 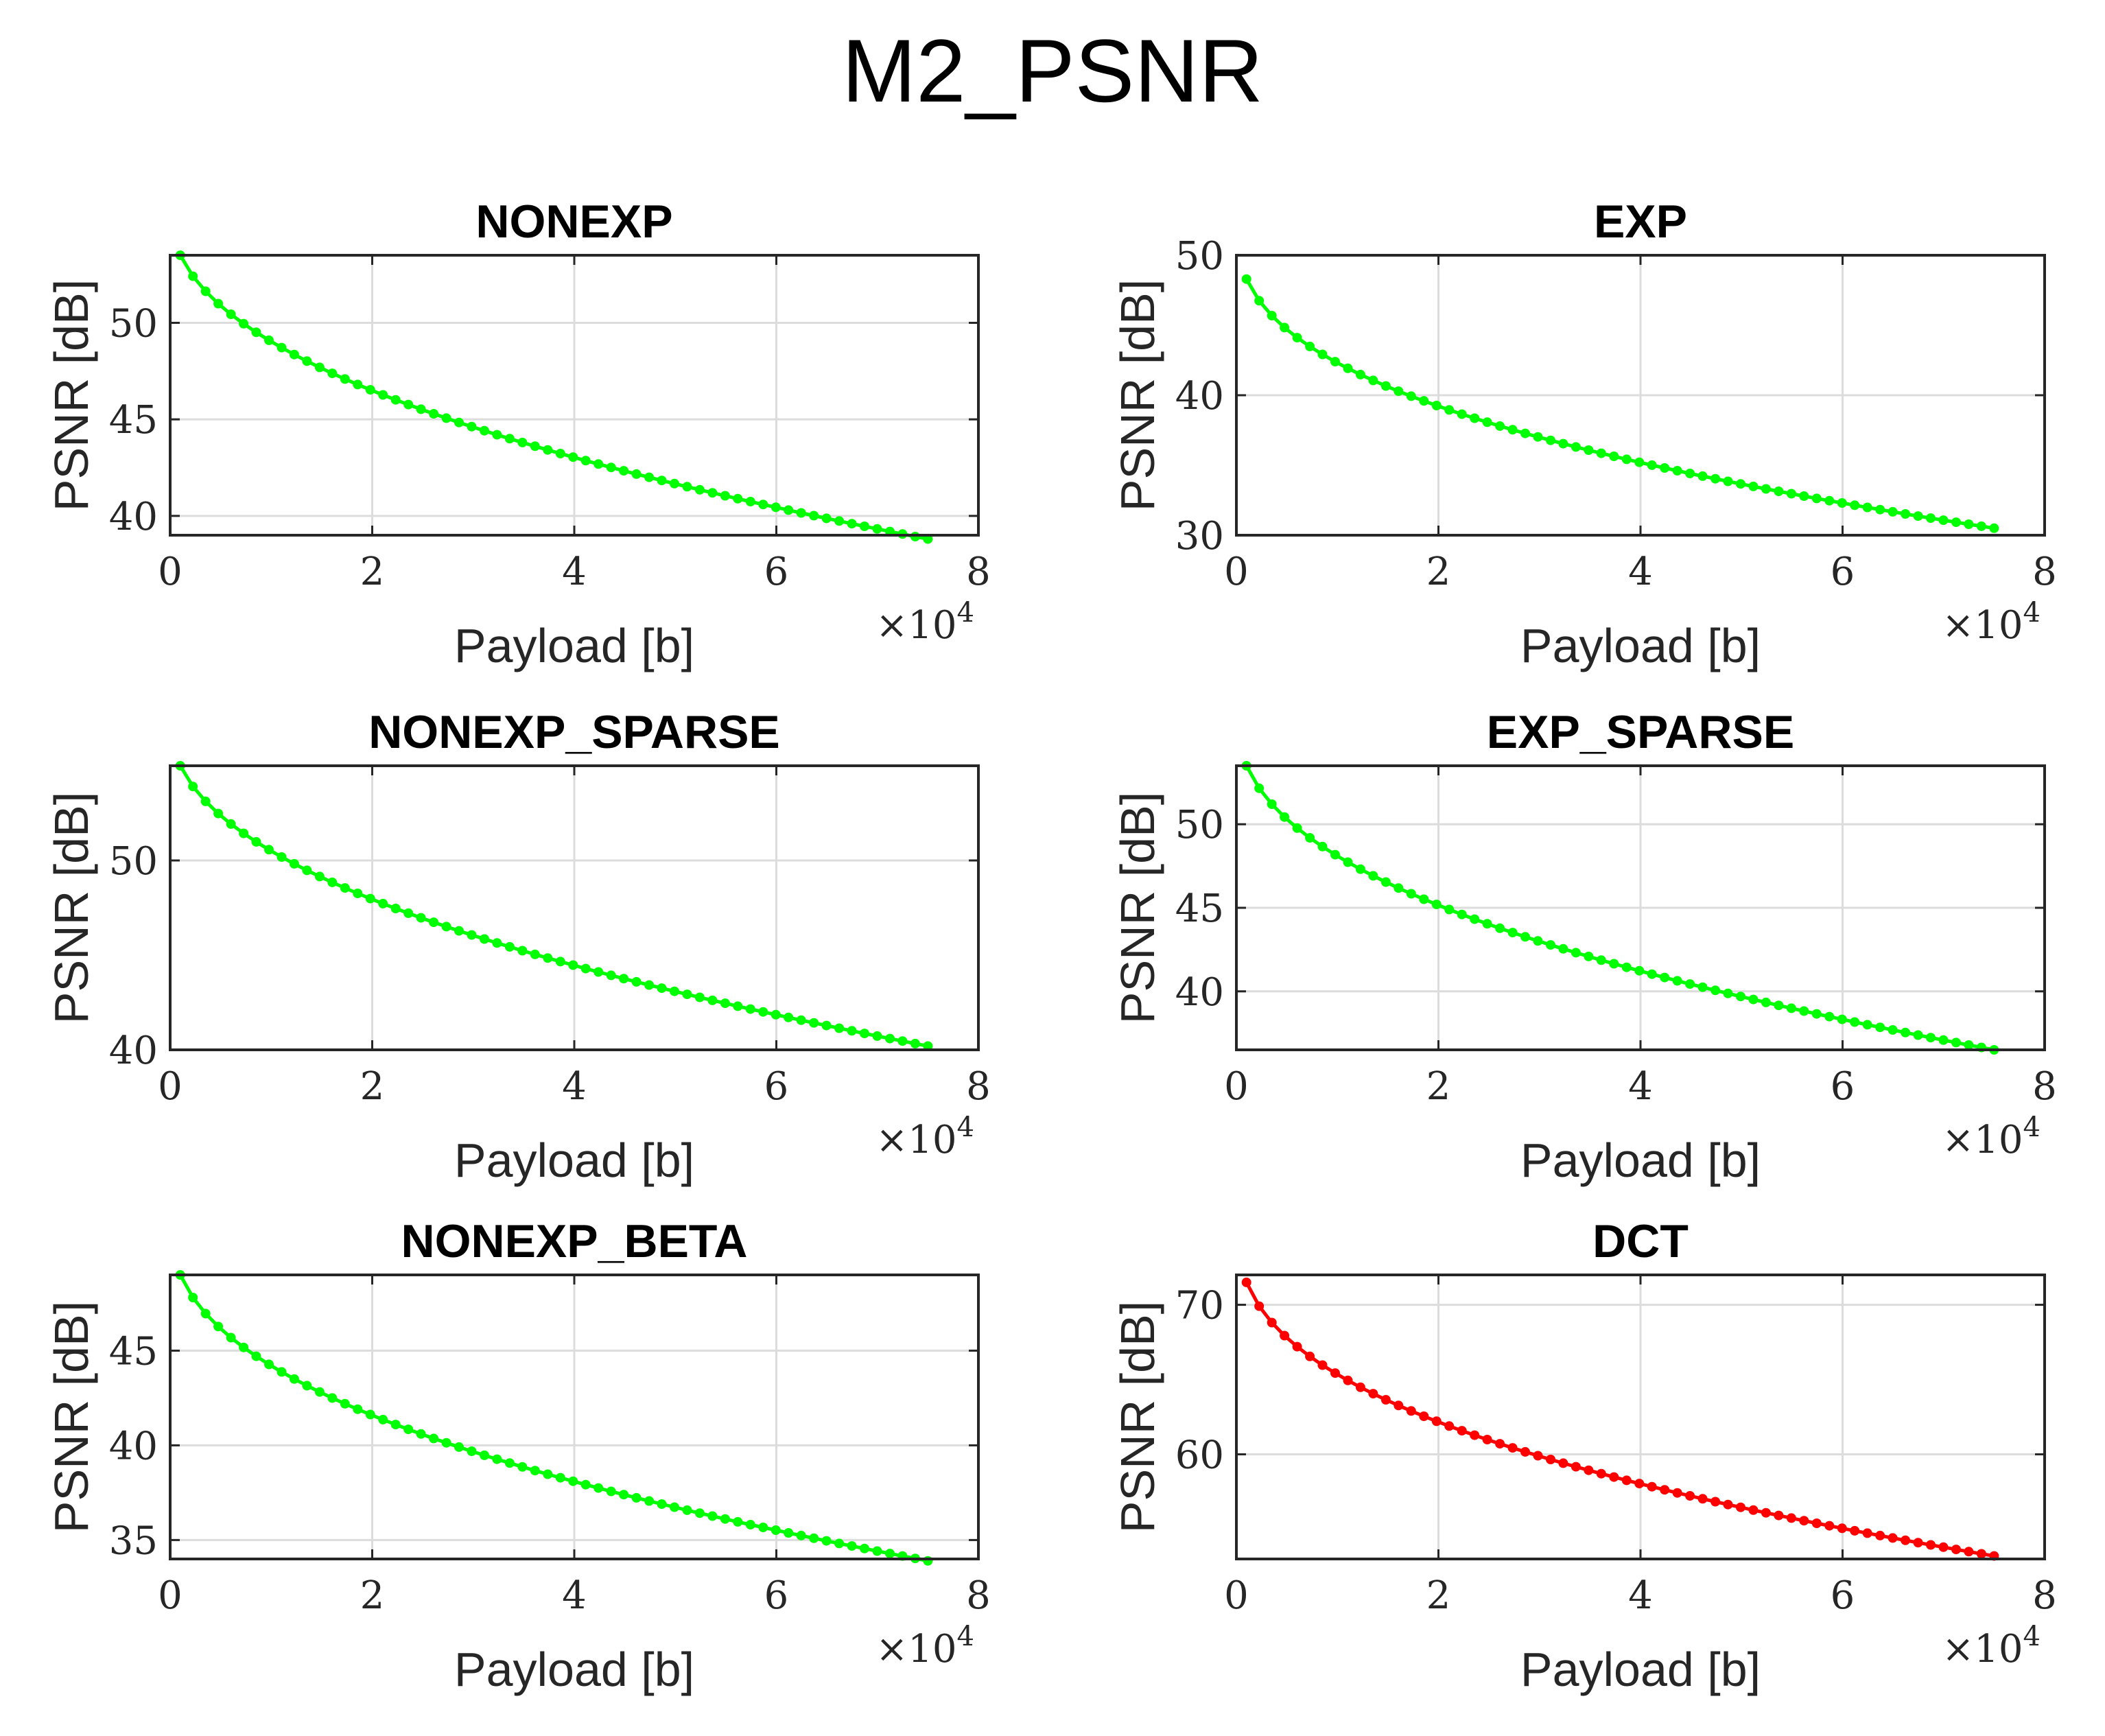 I want to click on subplot-title: NONEXP, so click(x=573, y=222).